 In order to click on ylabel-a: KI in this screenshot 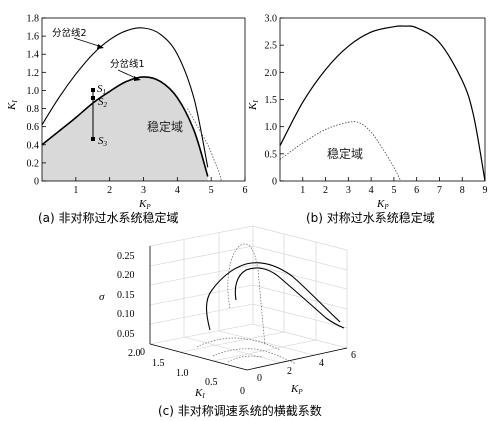, I will do `click(12, 105)`.